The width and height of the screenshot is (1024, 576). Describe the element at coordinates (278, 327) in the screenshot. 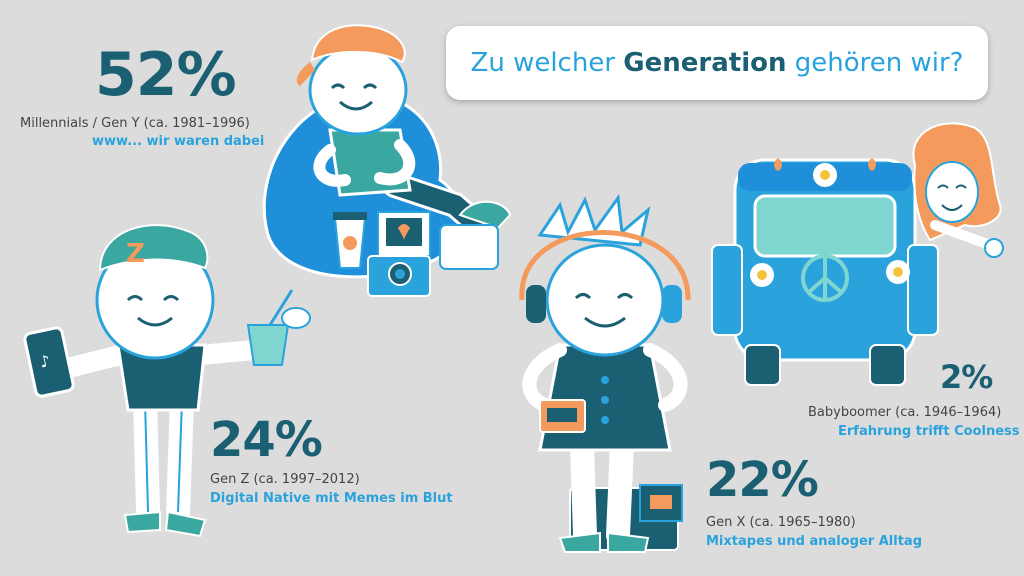

I see `bubble-tea-icon` at that location.